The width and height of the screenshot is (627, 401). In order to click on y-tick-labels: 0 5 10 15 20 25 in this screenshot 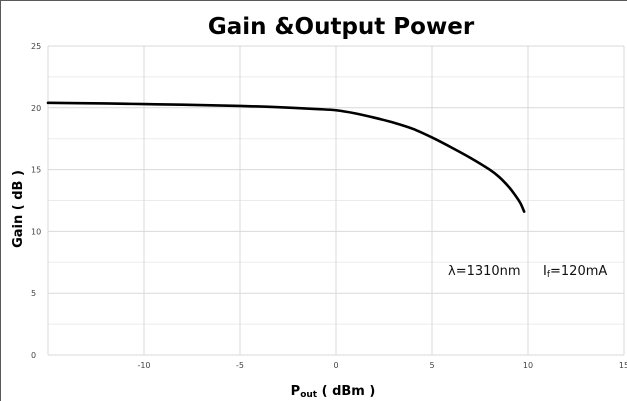, I will do `click(36, 201)`.